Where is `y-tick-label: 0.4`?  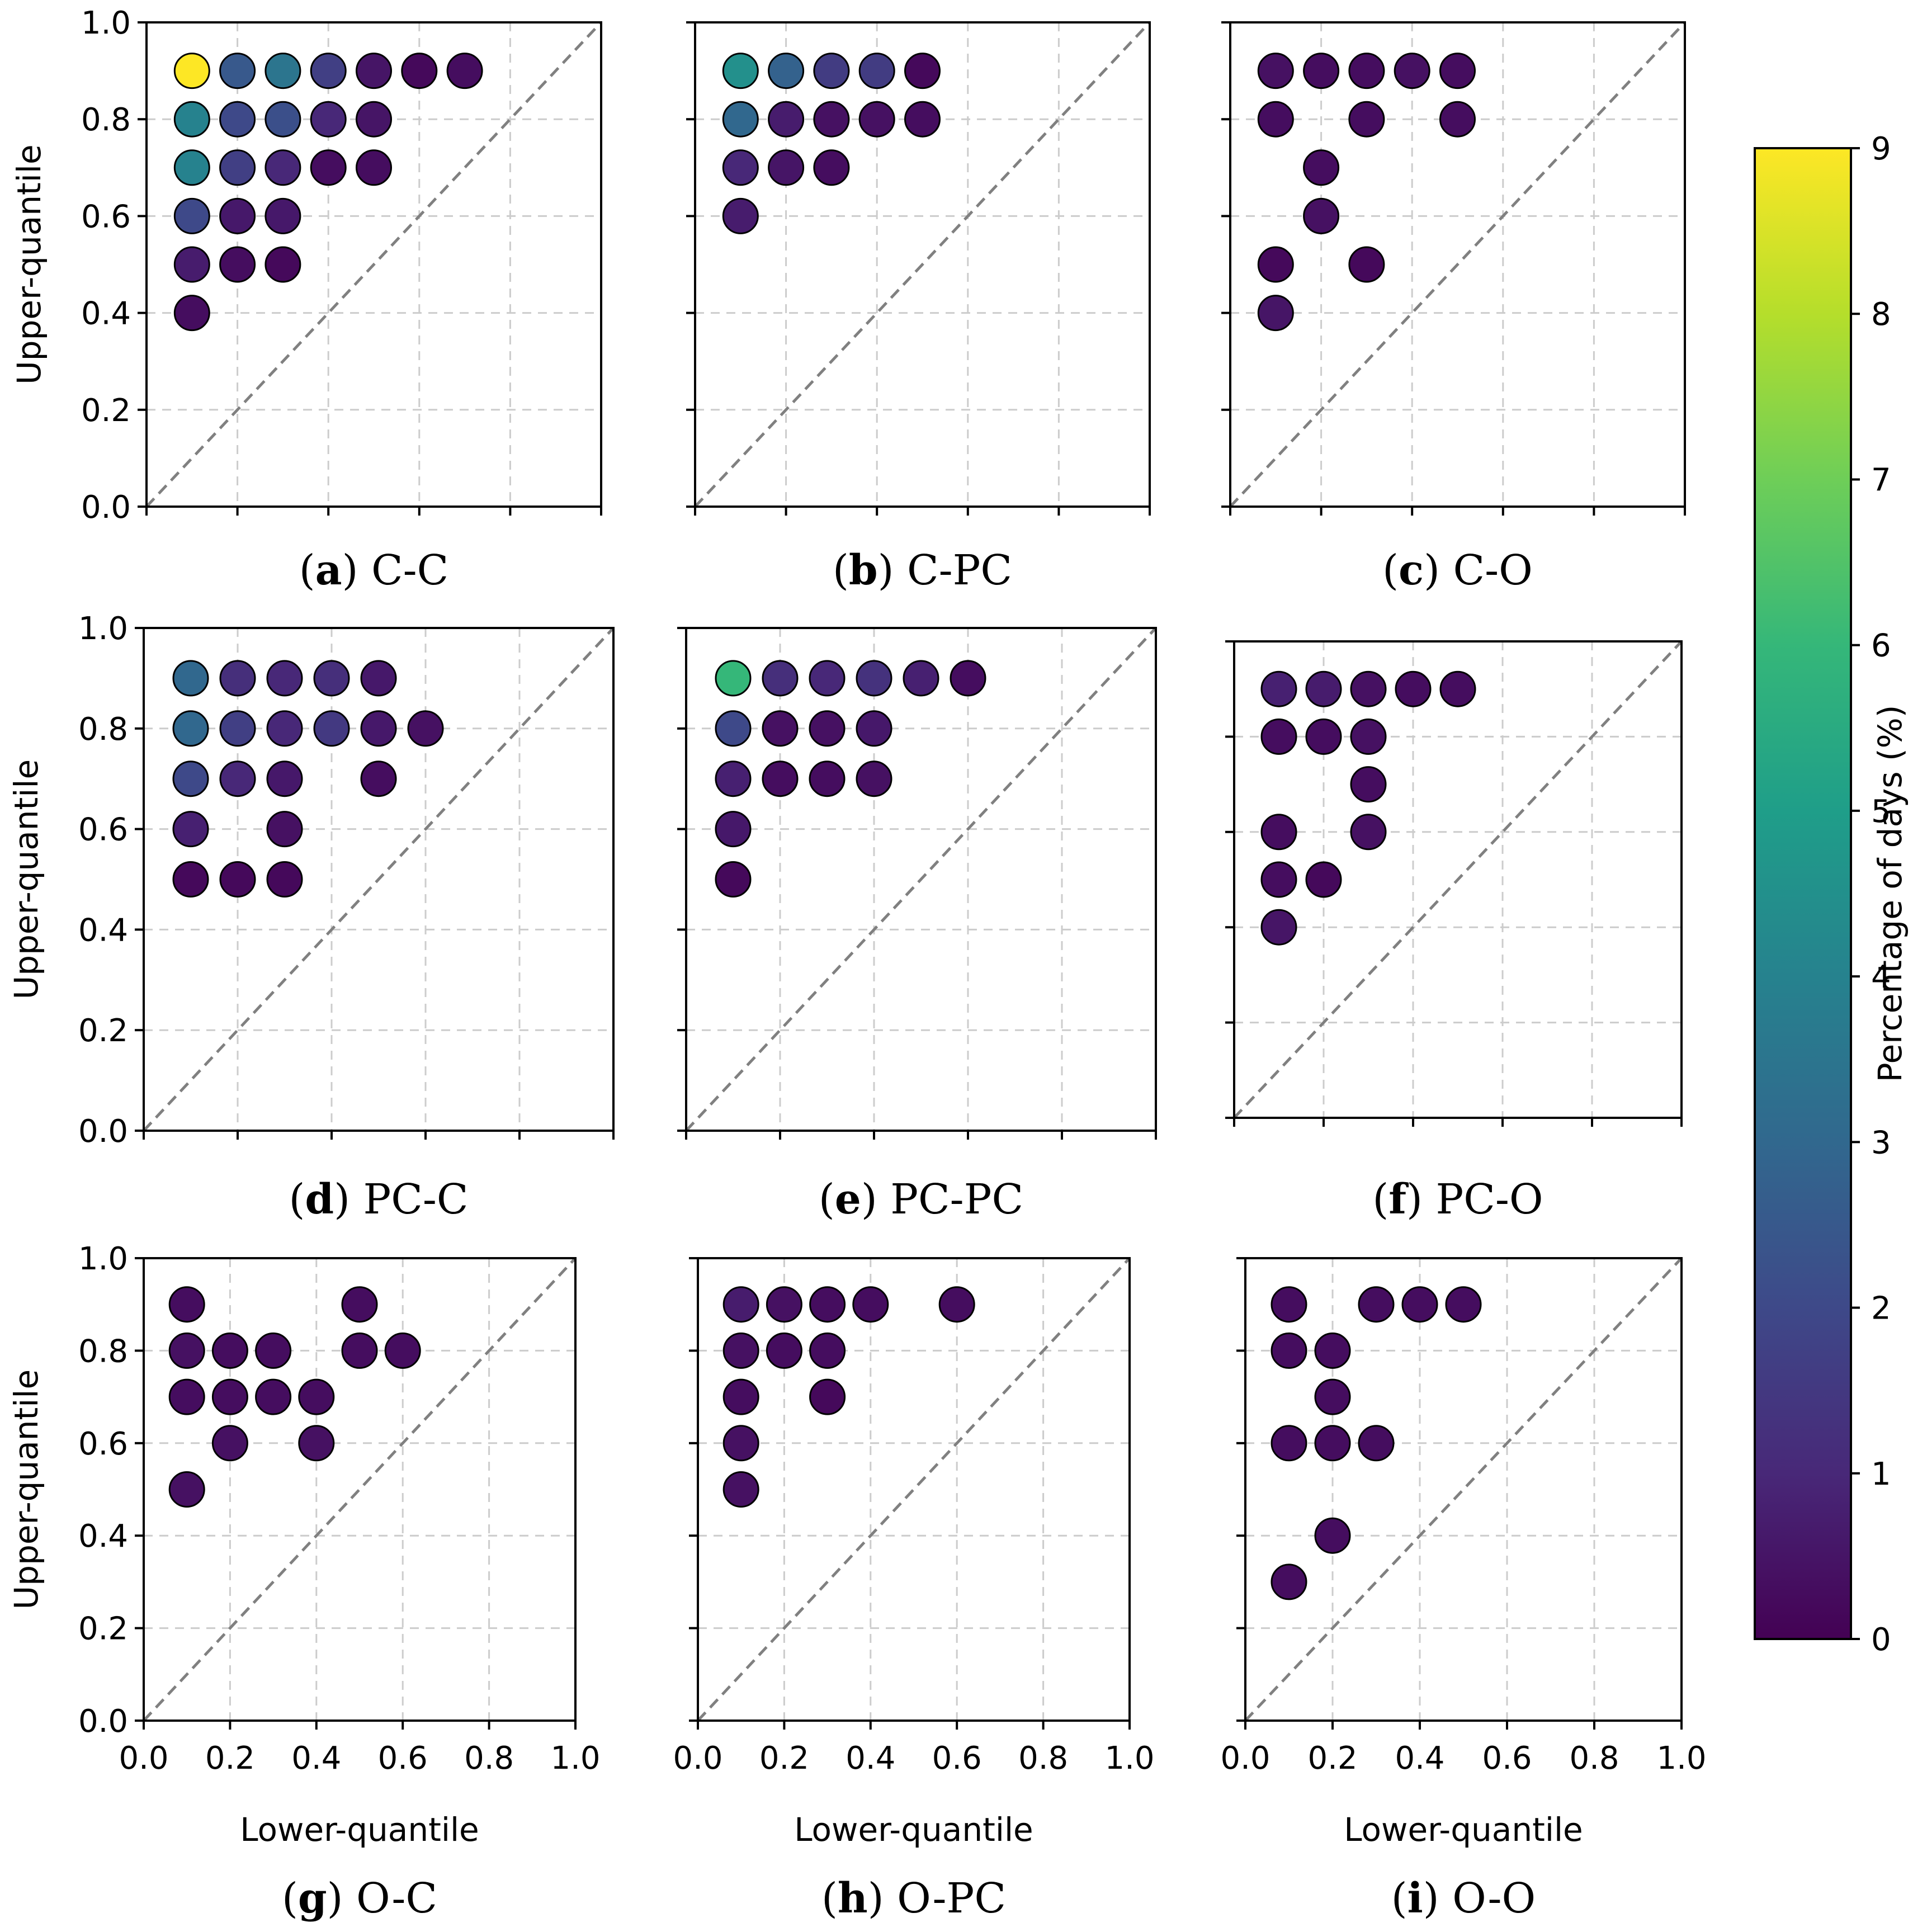
y-tick-label: 0.4 is located at coordinates (103, 930).